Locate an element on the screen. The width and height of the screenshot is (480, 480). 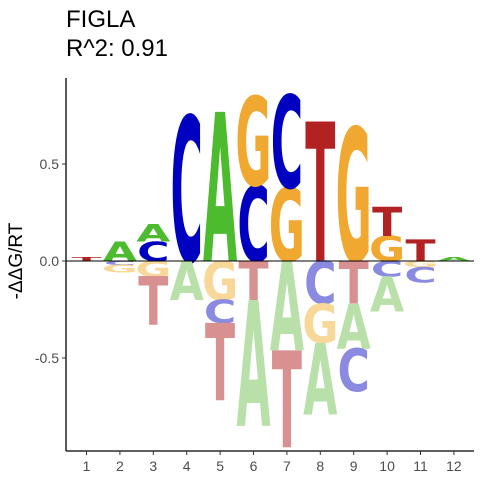
y-axis-title: -ΔΔG/RT is located at coordinates (16, 260).